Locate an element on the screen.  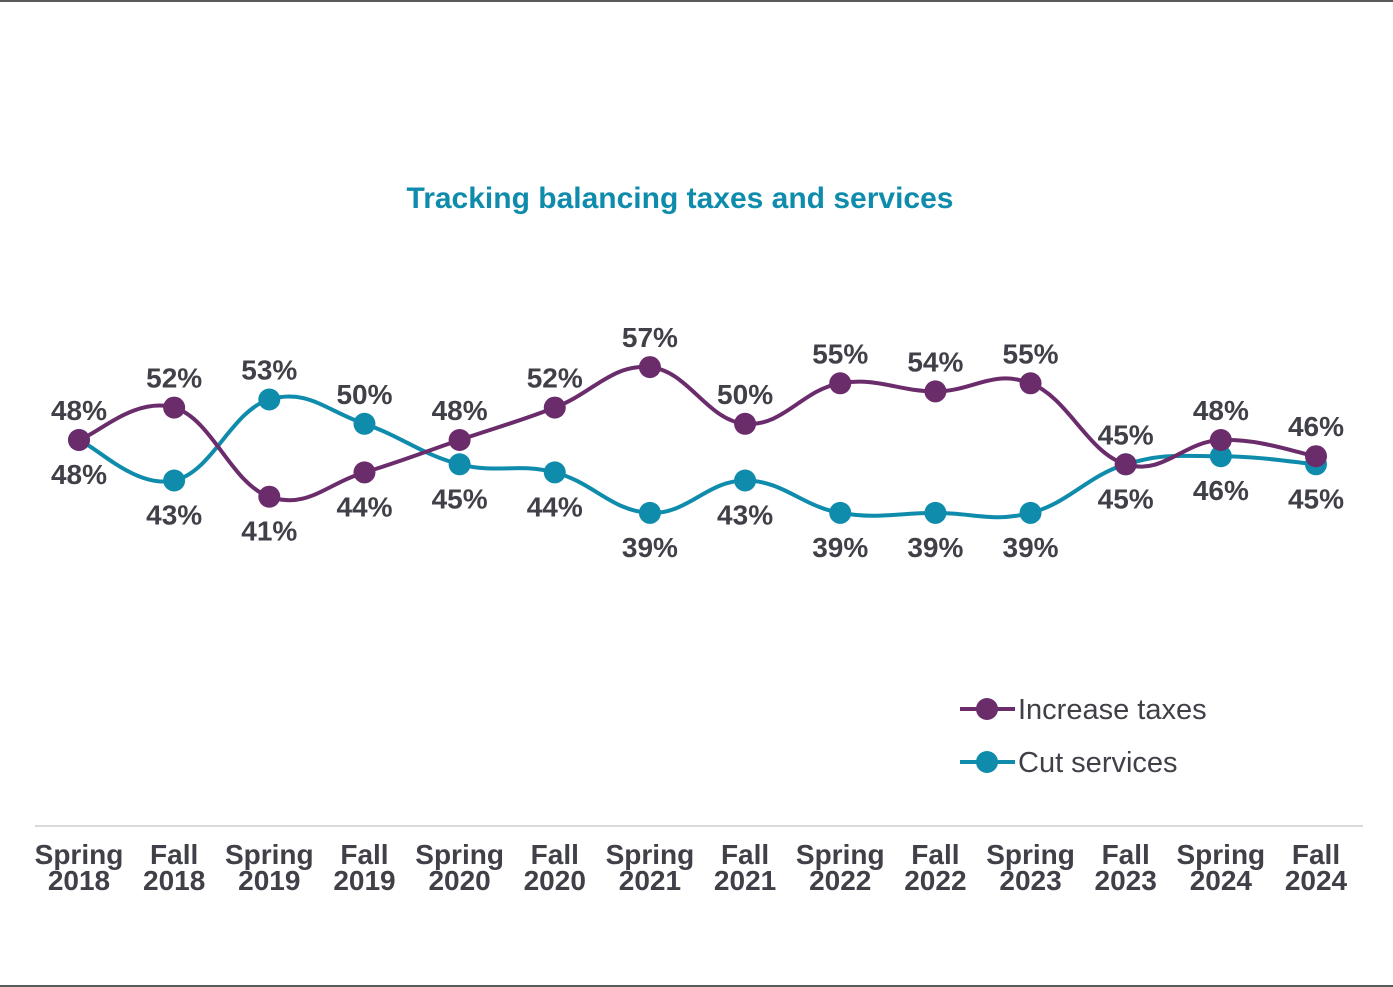
increase-taxes-data-label: 45% is located at coordinates (1126, 434).